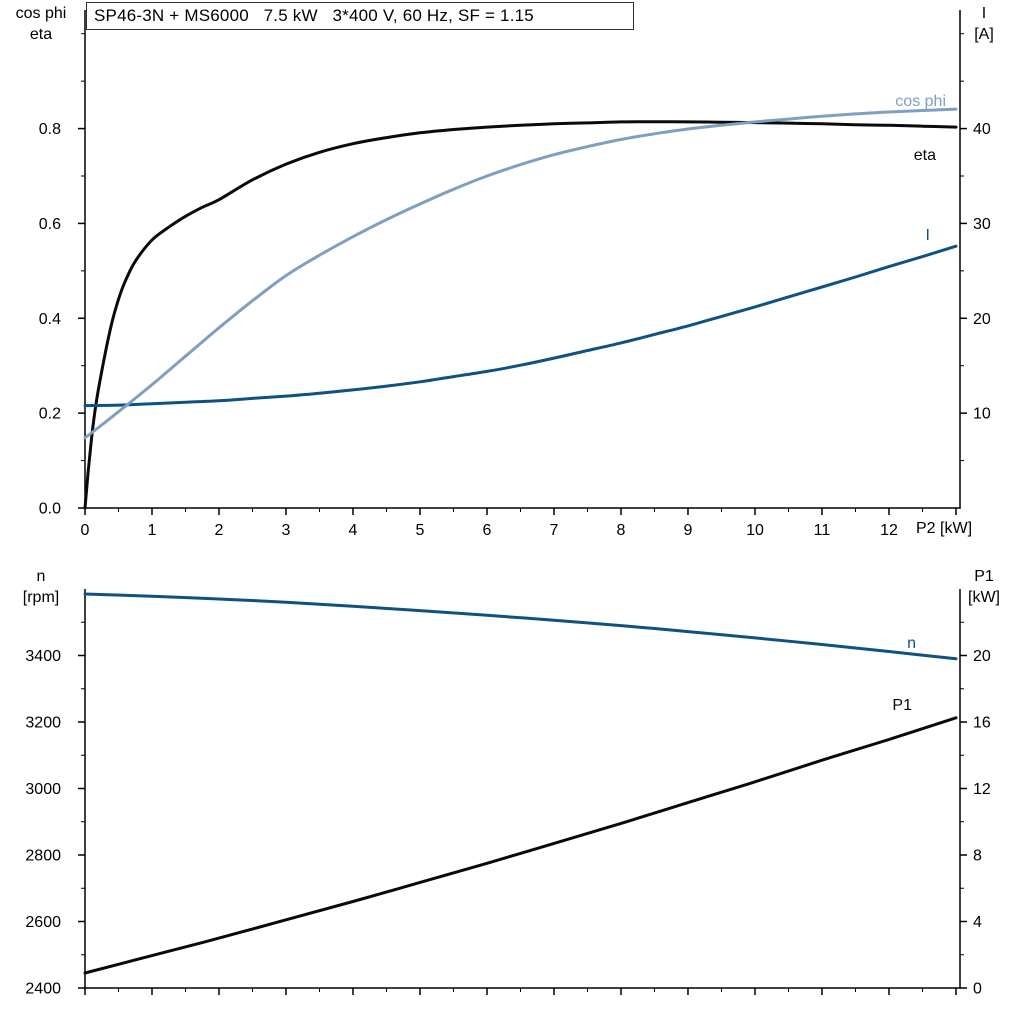  What do you see at coordinates (50, 224) in the screenshot?
I see `left-tick-label: 0.6` at bounding box center [50, 224].